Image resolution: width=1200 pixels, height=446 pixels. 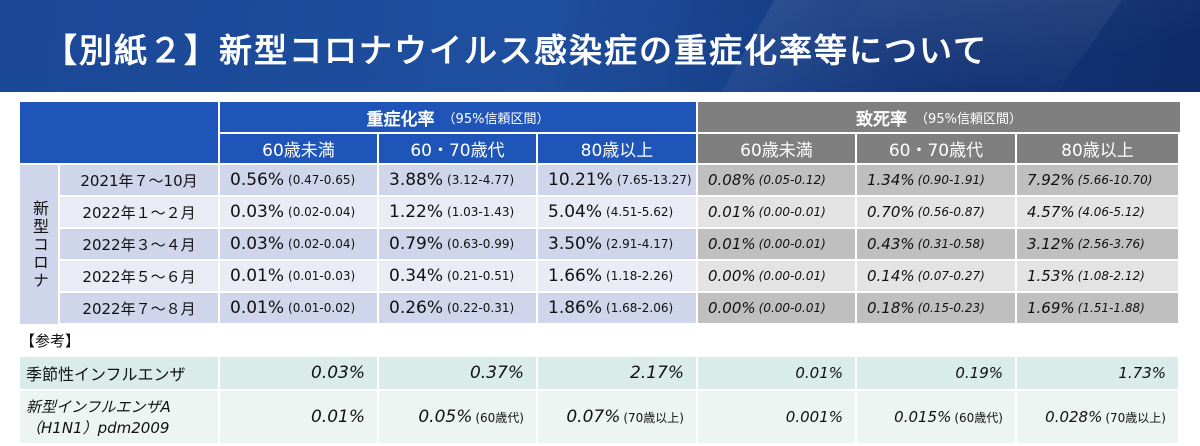 I want to click on period-label: 2022年７～８月, so click(x=139, y=308).